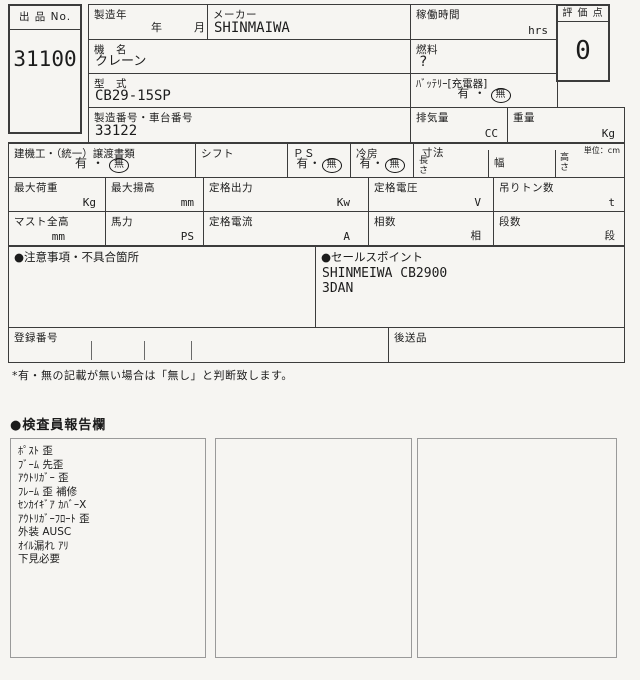 The image size is (640, 680). Describe the element at coordinates (43, 545) in the screenshot. I see `report-line: ｵｲﾙ漏れ ｱﾘ` at that location.